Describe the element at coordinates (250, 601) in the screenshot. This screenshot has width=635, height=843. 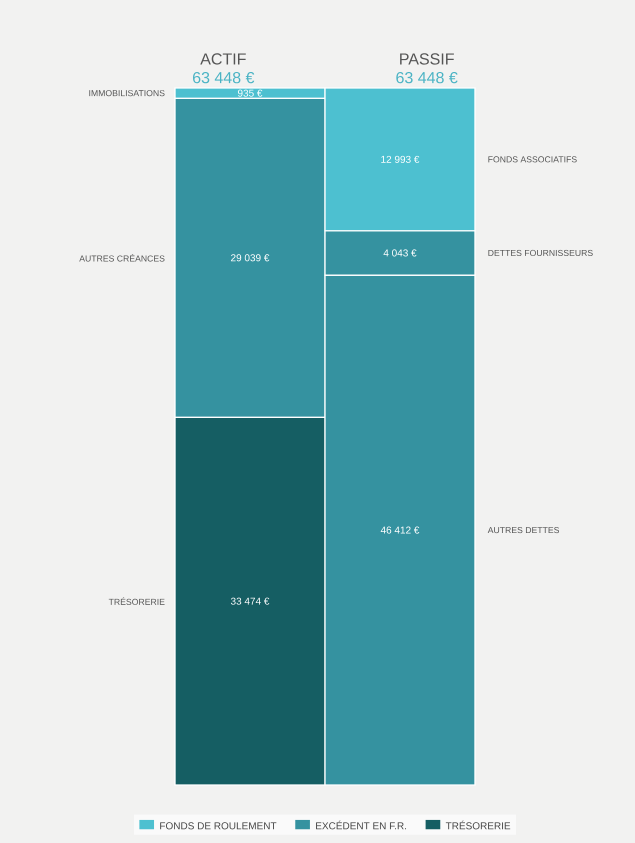
I see `data-label: 33 474 €` at that location.